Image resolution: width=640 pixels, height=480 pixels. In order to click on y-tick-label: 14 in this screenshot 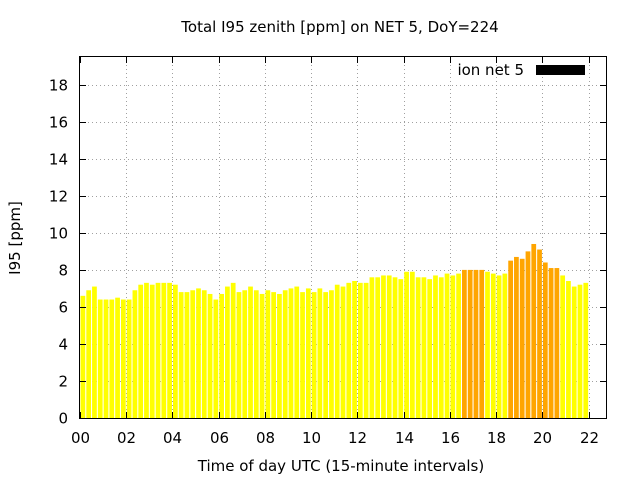, I will do `click(58, 160)`.